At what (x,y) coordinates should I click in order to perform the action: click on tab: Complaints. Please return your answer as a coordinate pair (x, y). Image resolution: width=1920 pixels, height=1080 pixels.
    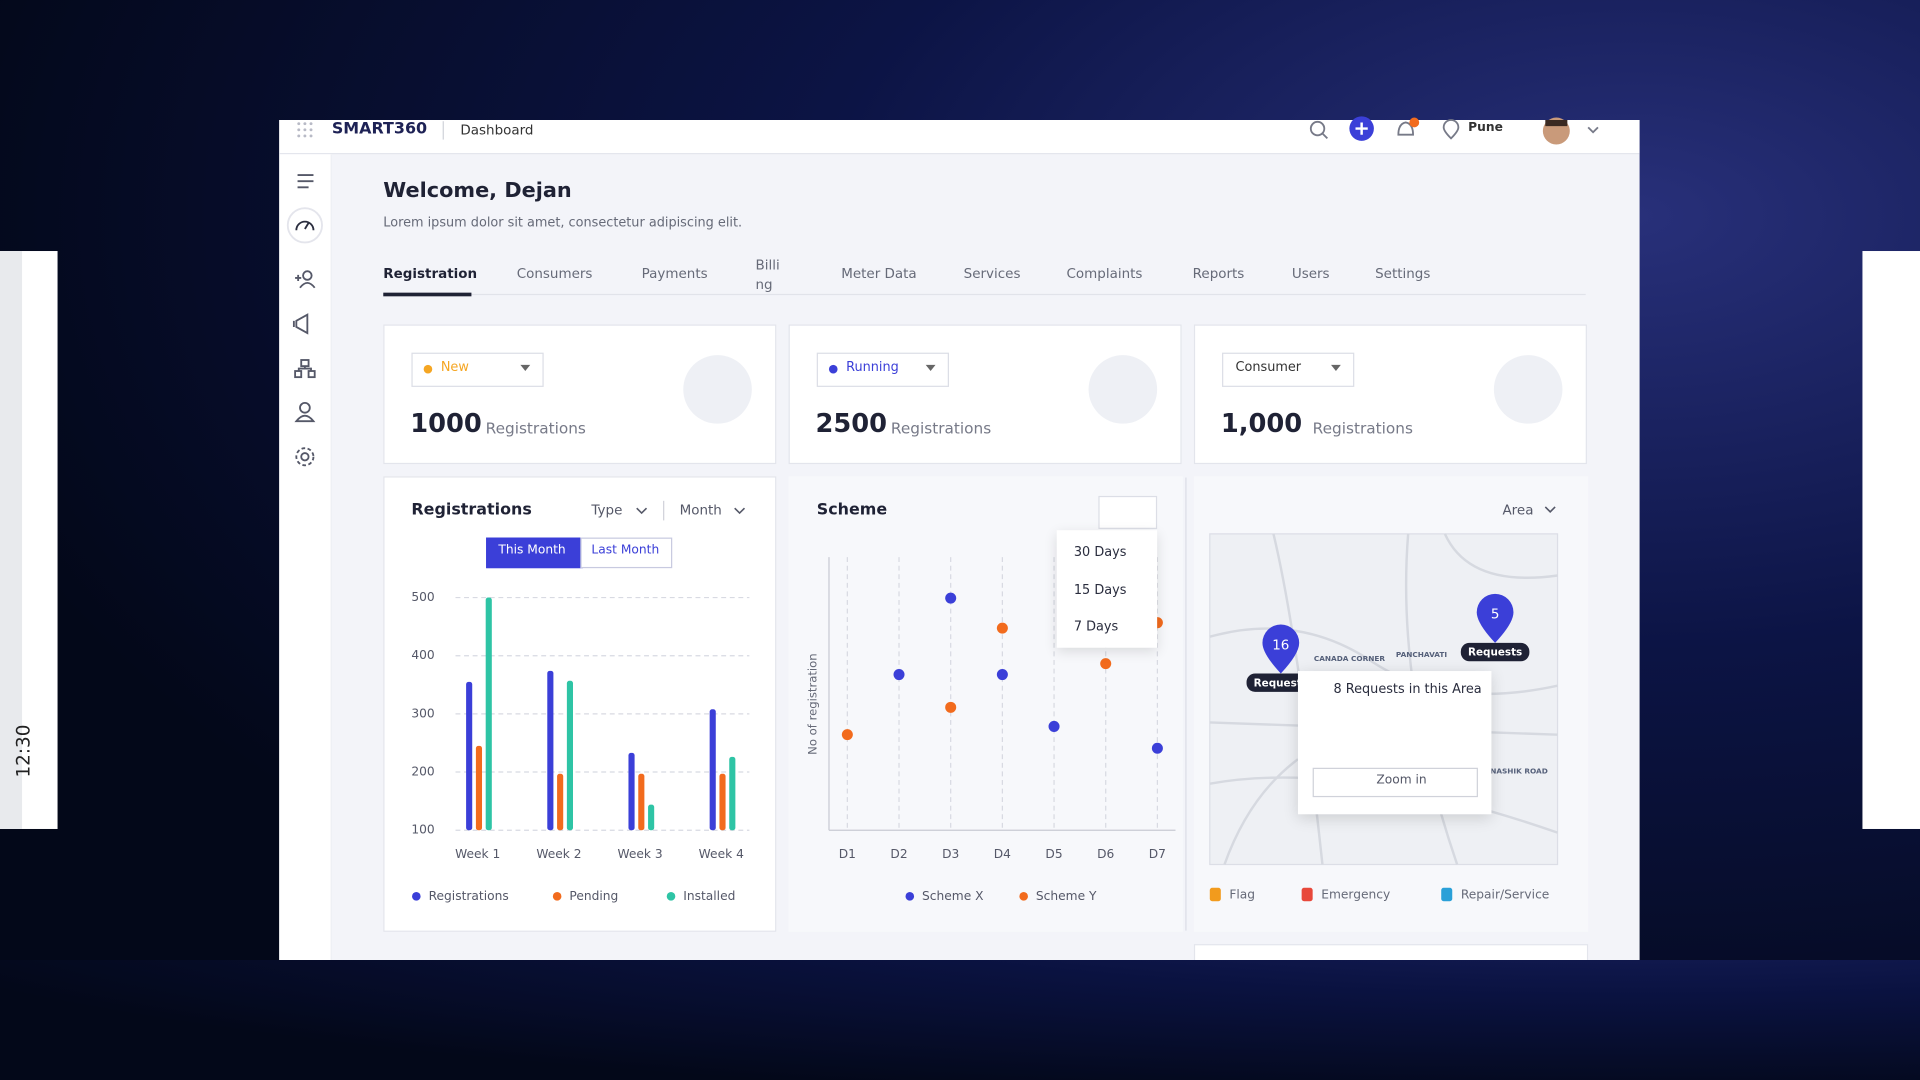
    Looking at the image, I should click on (1104, 273).